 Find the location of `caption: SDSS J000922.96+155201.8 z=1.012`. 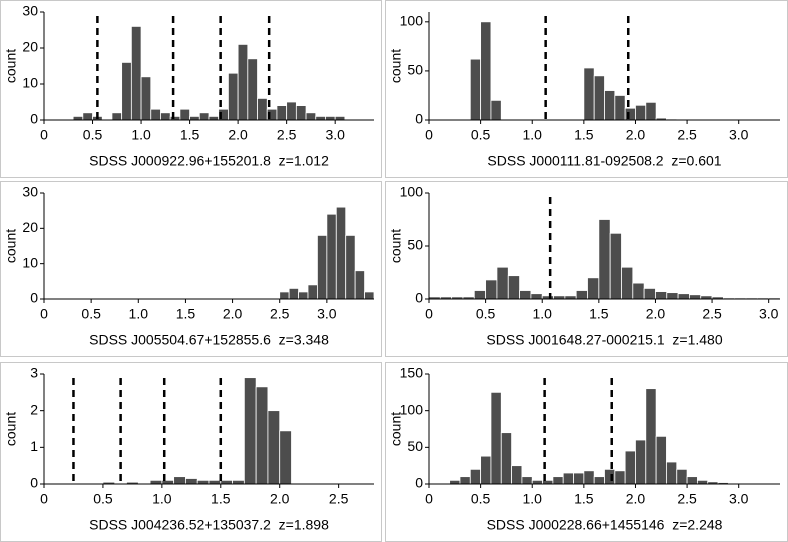

caption: SDSS J000922.96+155201.8 z=1.012 is located at coordinates (209, 161).